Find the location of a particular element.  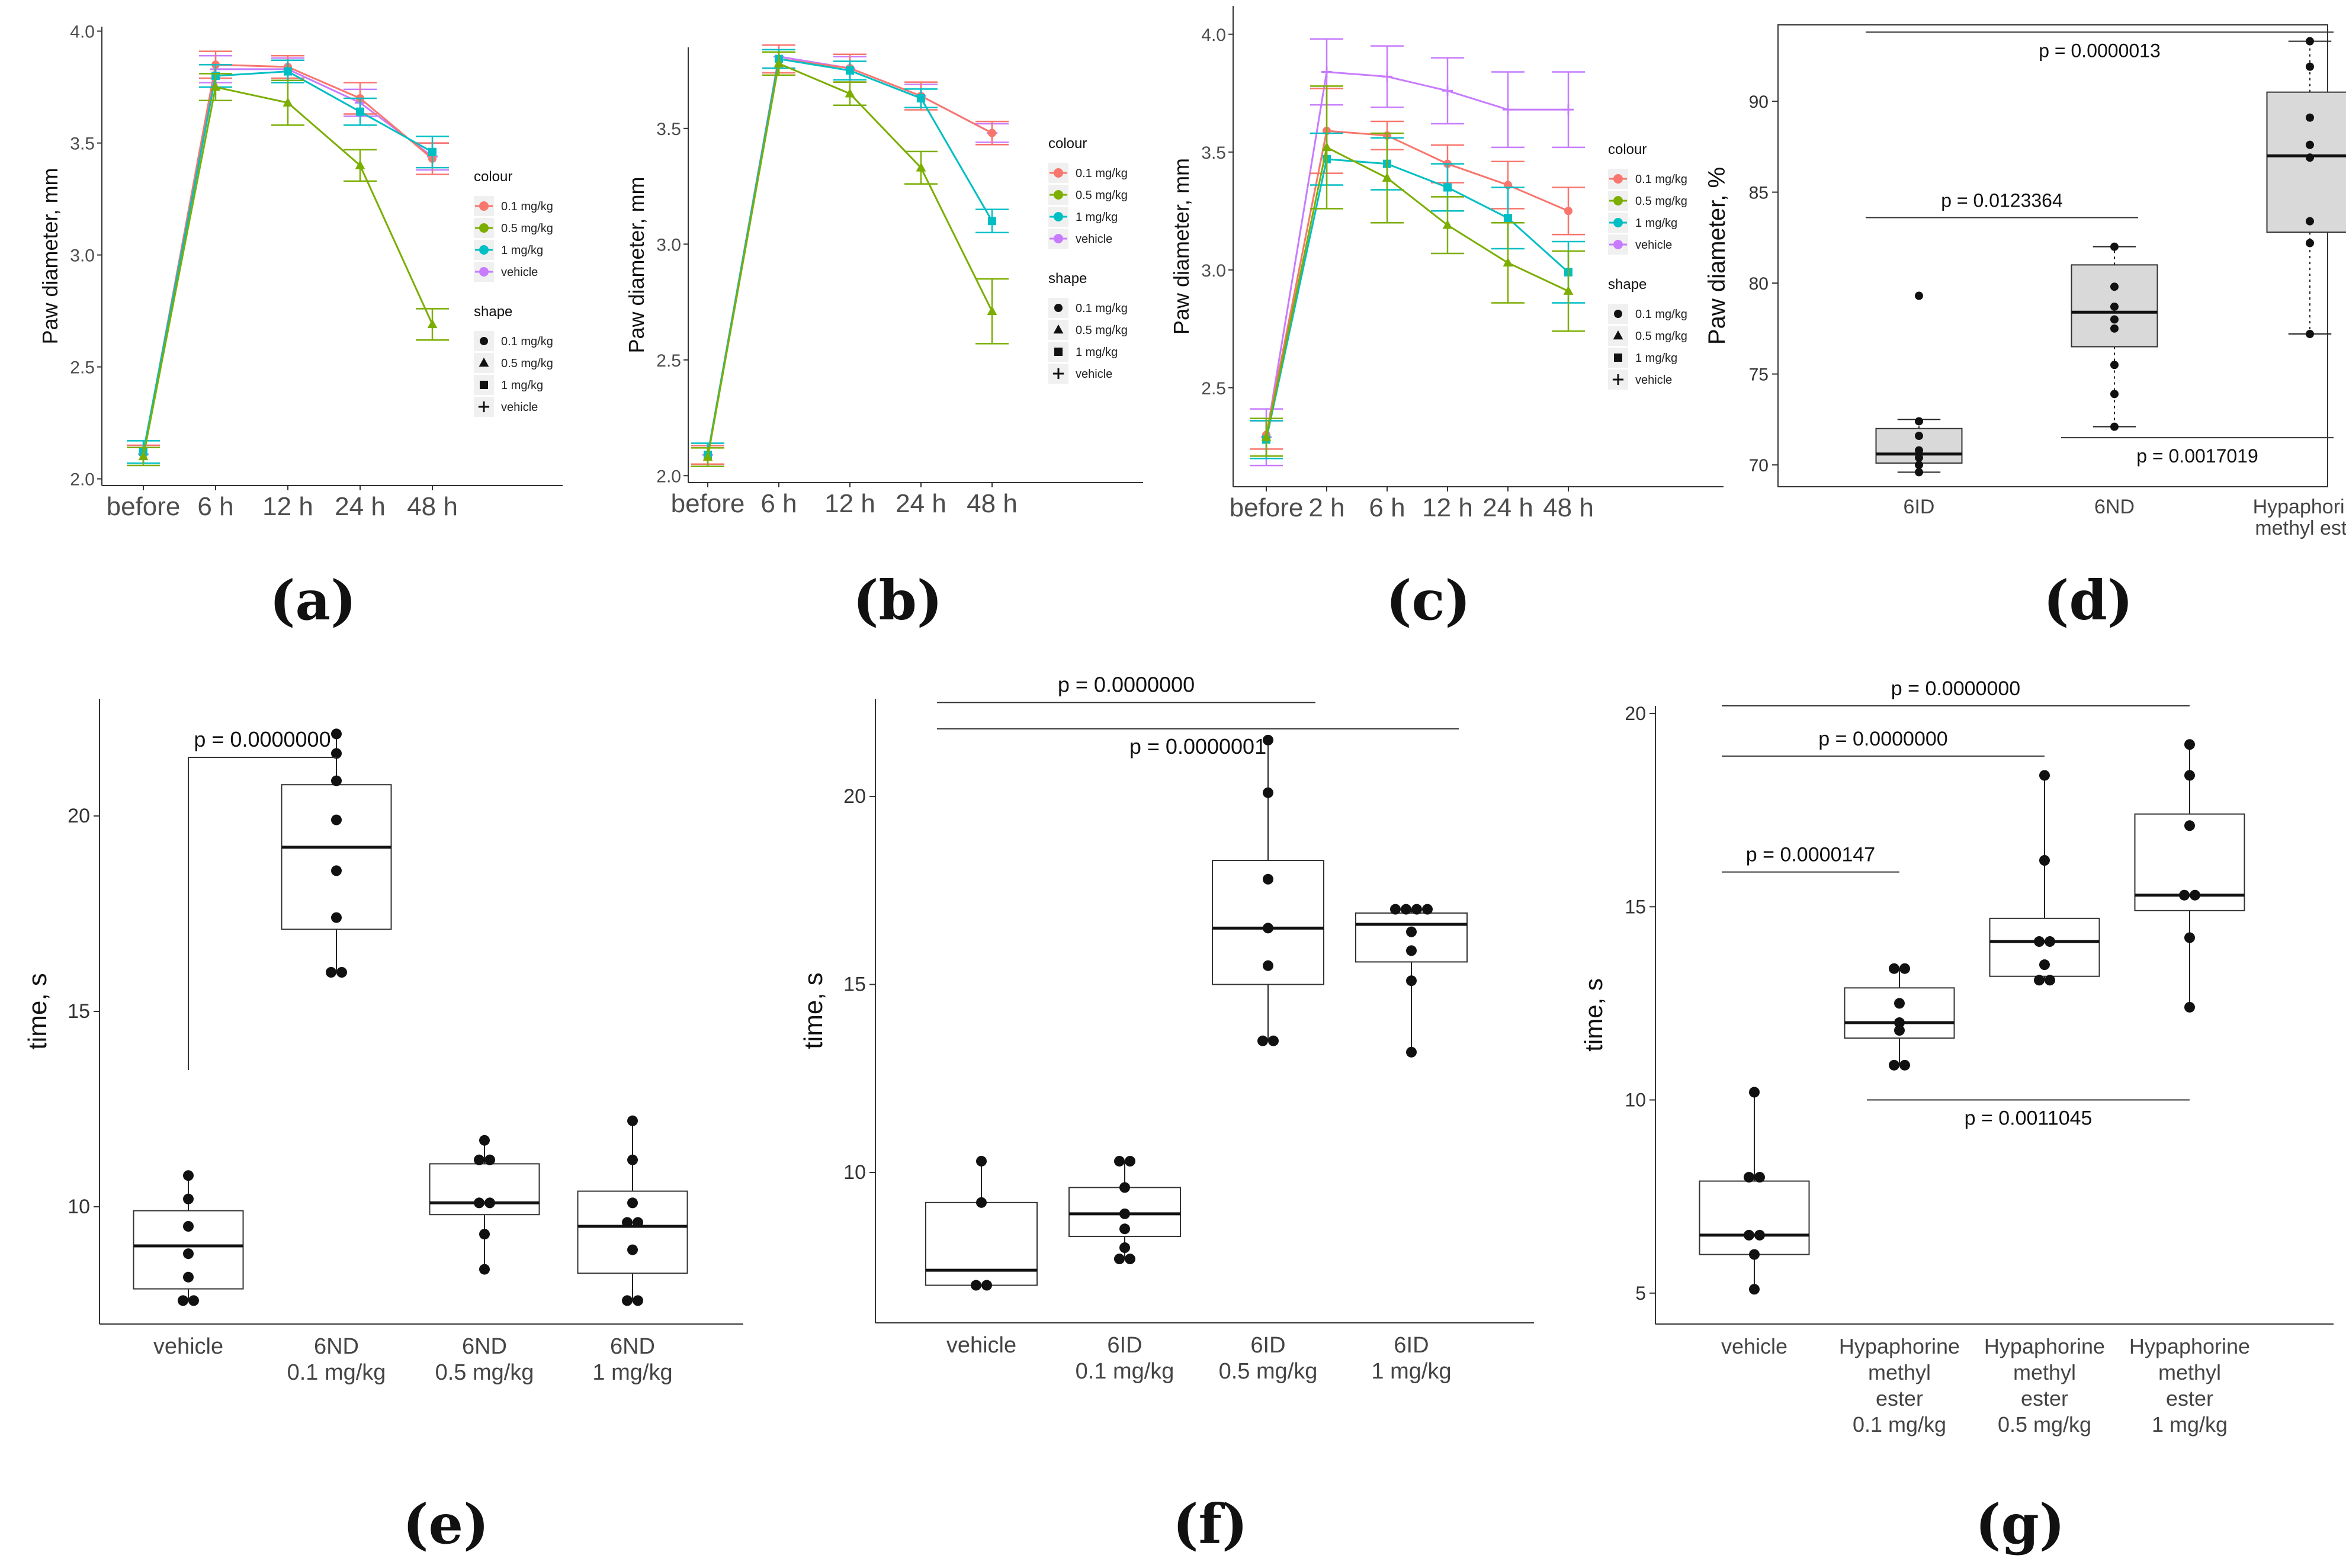

comparison-bracket: p = 0.0000147 is located at coordinates (1810, 858).